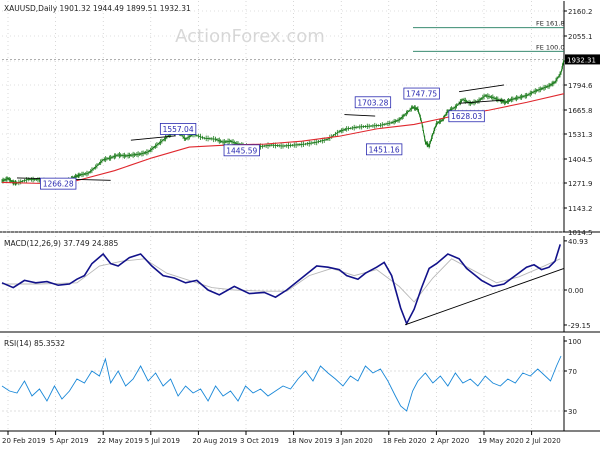  What do you see at coordinates (405, 441) in the screenshot?
I see `x-tick-label: 18 Feb 2020` at bounding box center [405, 441].